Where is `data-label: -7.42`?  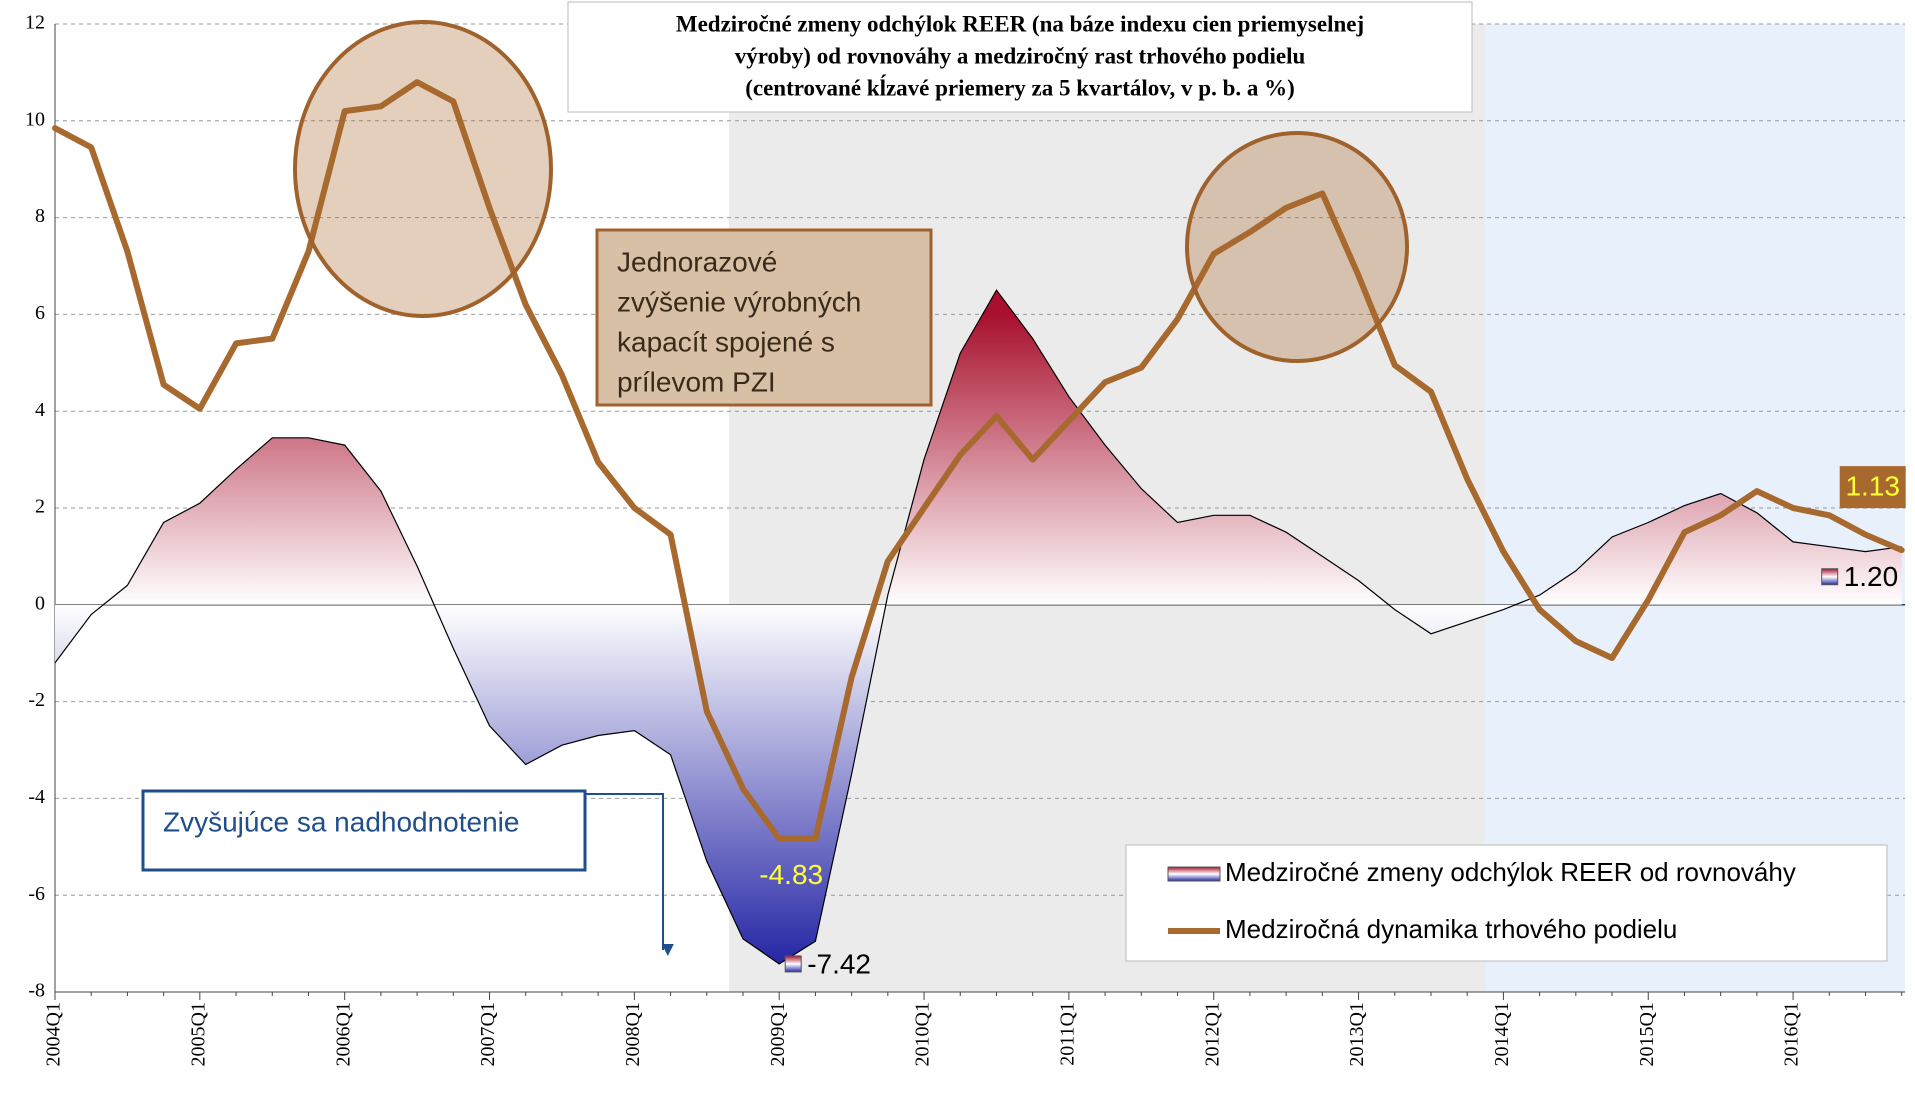
data-label: -7.42 is located at coordinates (839, 963).